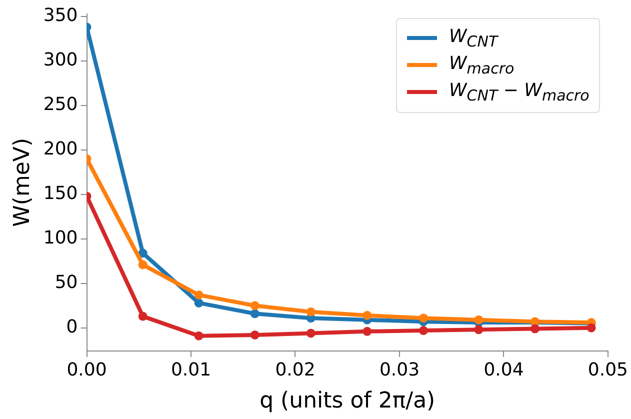  What do you see at coordinates (608, 369) in the screenshot?
I see `x-tick-label: 0.05` at bounding box center [608, 369].